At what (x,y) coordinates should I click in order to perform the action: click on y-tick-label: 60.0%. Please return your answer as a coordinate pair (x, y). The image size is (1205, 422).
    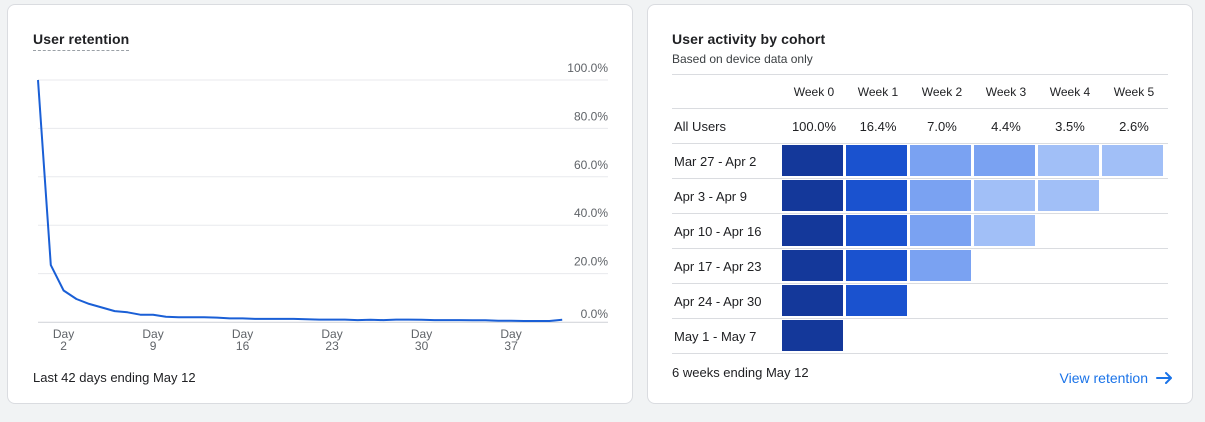
    Looking at the image, I should click on (591, 165).